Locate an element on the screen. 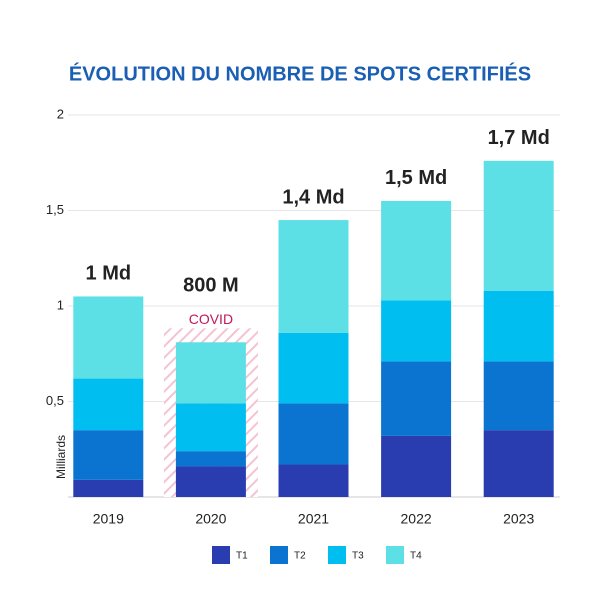 The width and height of the screenshot is (600, 600). total-label: 1,4 Md is located at coordinates (313, 197).